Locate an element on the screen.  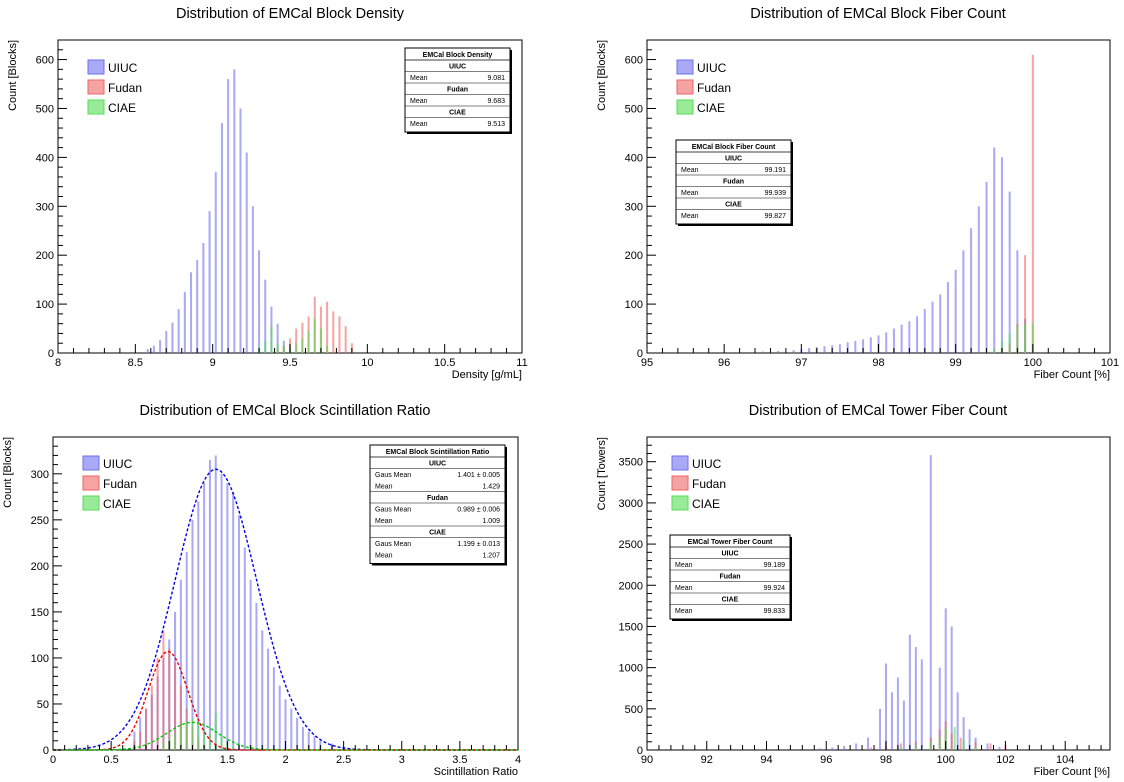
x-tick-label: 96 is located at coordinates (826, 760).